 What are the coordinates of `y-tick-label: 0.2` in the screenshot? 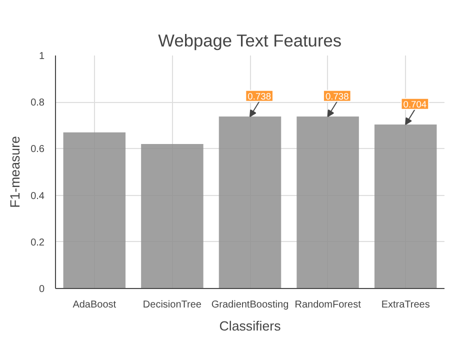 It's located at (37, 242).